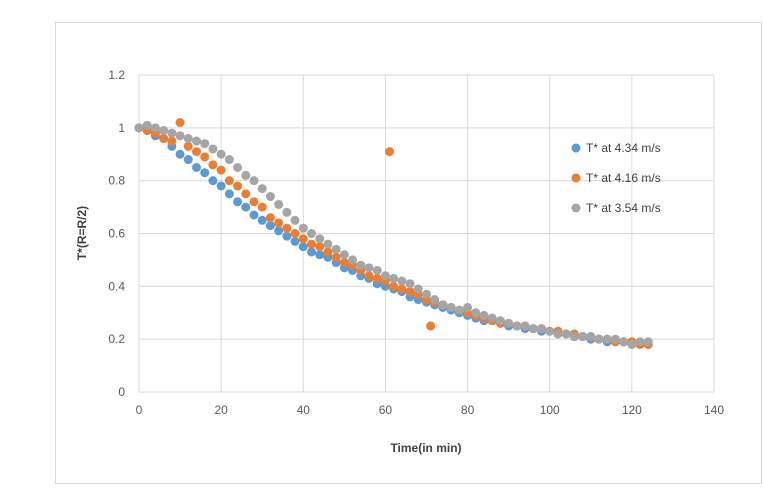  What do you see at coordinates (714, 410) in the screenshot?
I see `x-tick-label: 140` at bounding box center [714, 410].